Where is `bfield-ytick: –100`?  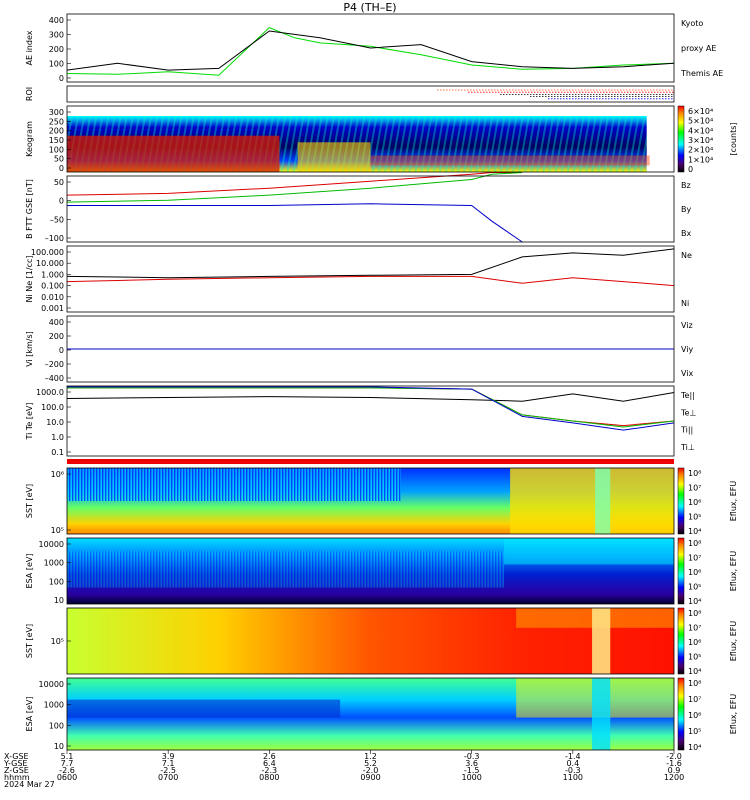 bfield-ytick: –100 is located at coordinates (54, 238).